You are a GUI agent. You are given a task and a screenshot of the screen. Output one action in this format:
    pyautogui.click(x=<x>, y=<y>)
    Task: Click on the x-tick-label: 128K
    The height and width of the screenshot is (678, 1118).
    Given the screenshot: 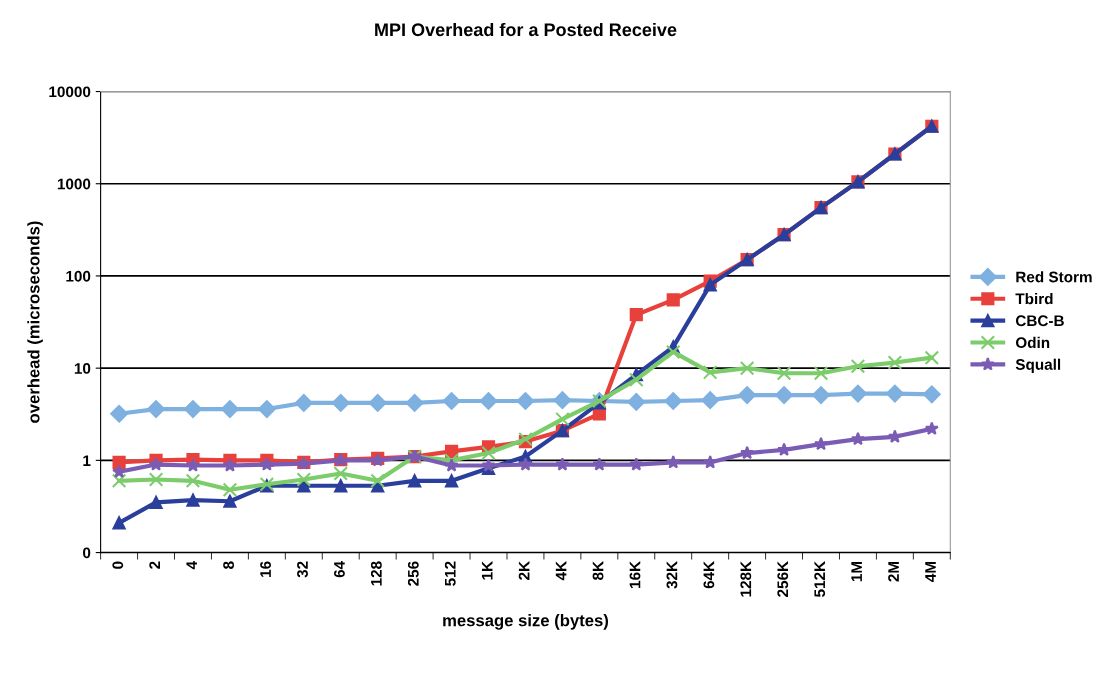 What is the action you would take?
    pyautogui.click(x=746, y=579)
    